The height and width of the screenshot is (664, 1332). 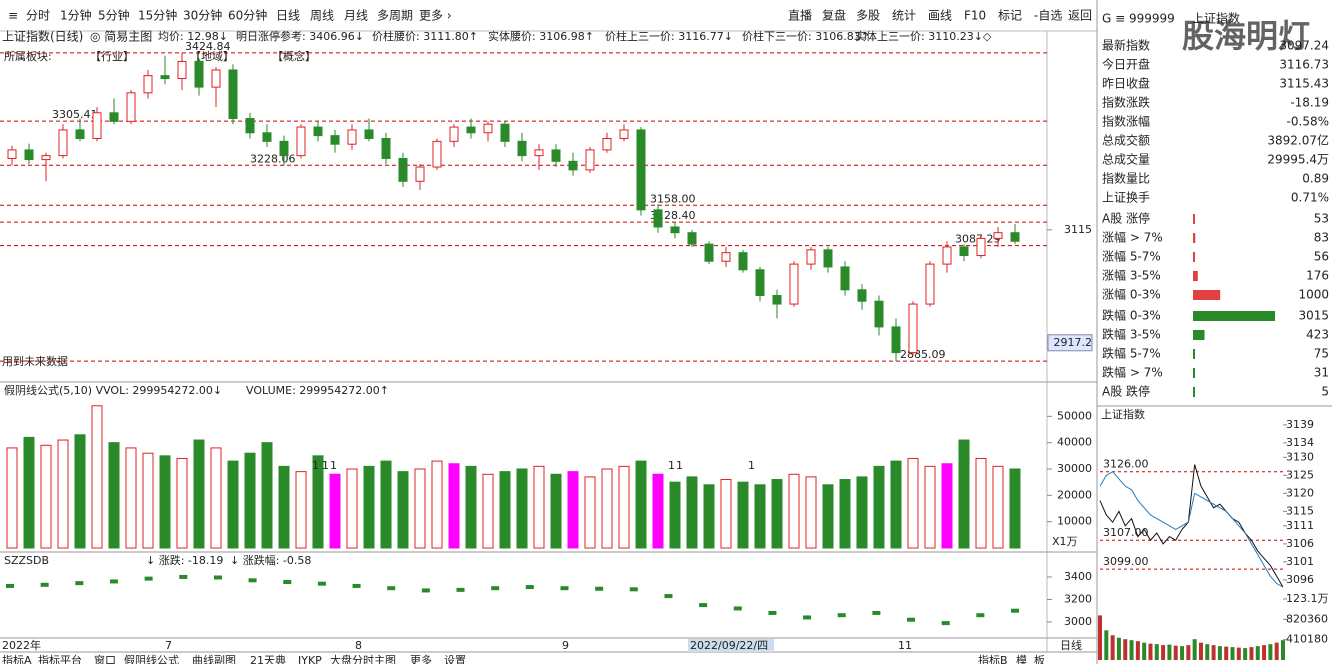 I want to click on stat-value: 3116.73, so click(x=1304, y=65).